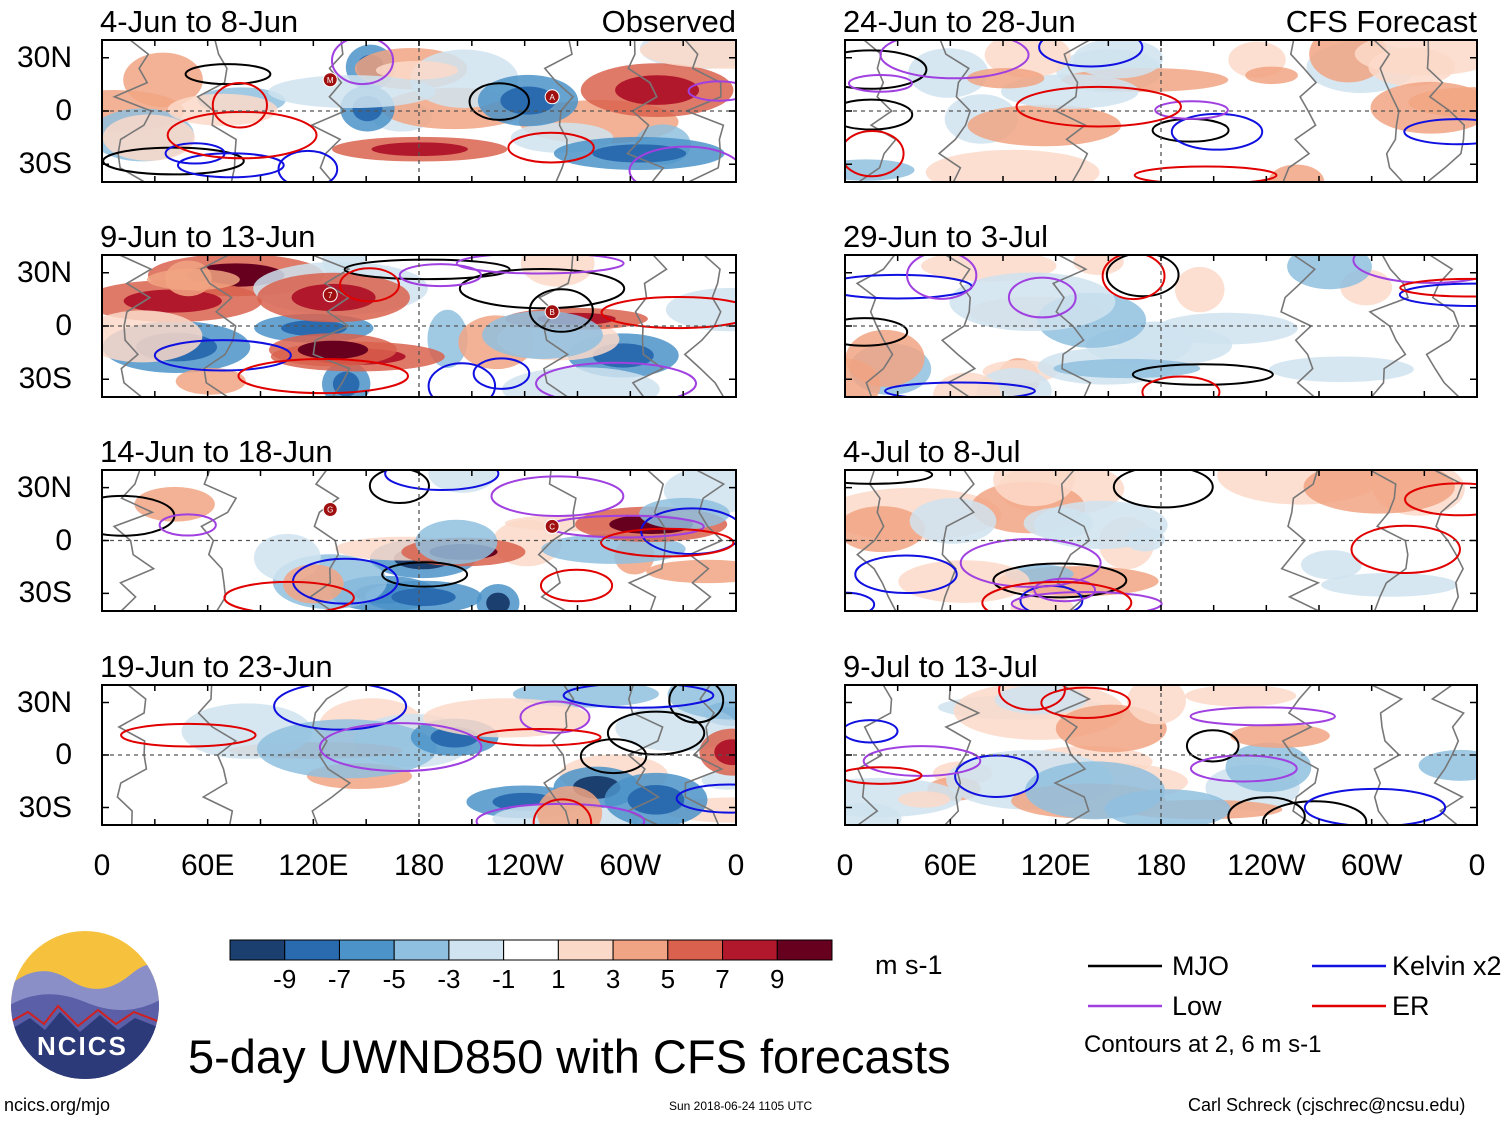  Describe the element at coordinates (668, 979) in the screenshot. I see `colorbar-tick-label: 5` at that location.